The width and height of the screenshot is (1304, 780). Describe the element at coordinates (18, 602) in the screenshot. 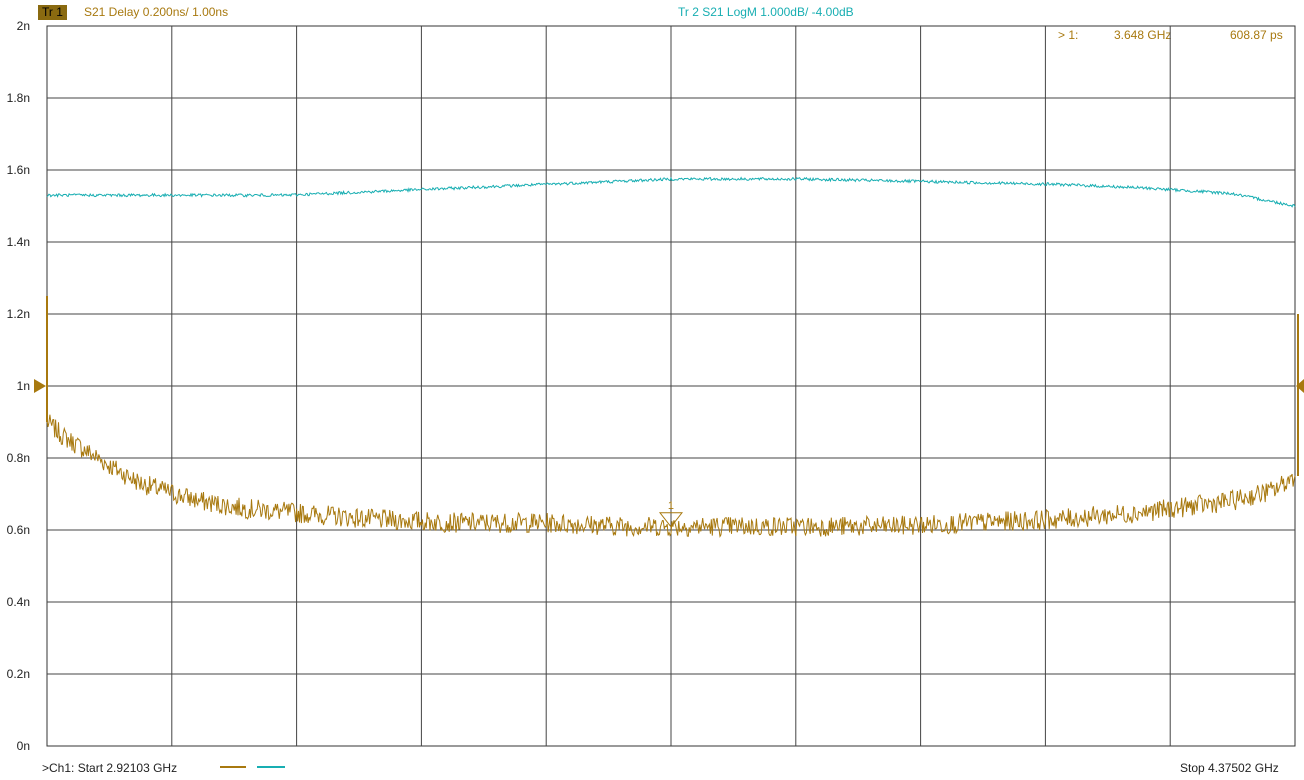

I see `y-tick-label: 0.4n` at that location.